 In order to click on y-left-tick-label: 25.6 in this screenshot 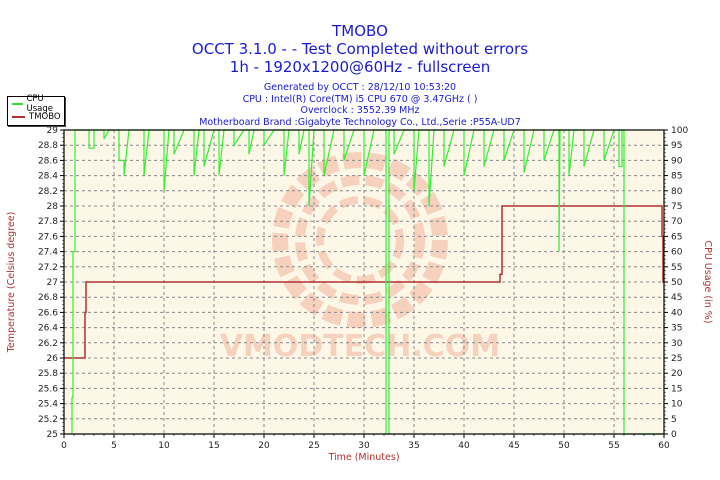, I will do `click(48, 389)`.